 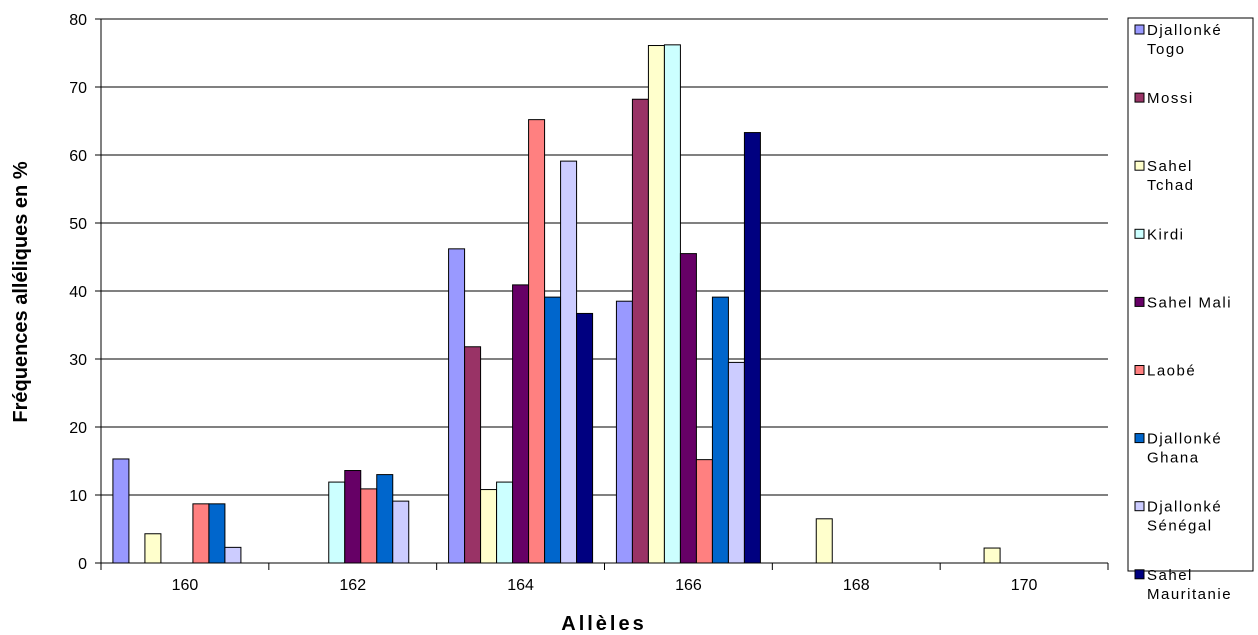 I want to click on y-tick-label: 30, so click(x=78, y=360).